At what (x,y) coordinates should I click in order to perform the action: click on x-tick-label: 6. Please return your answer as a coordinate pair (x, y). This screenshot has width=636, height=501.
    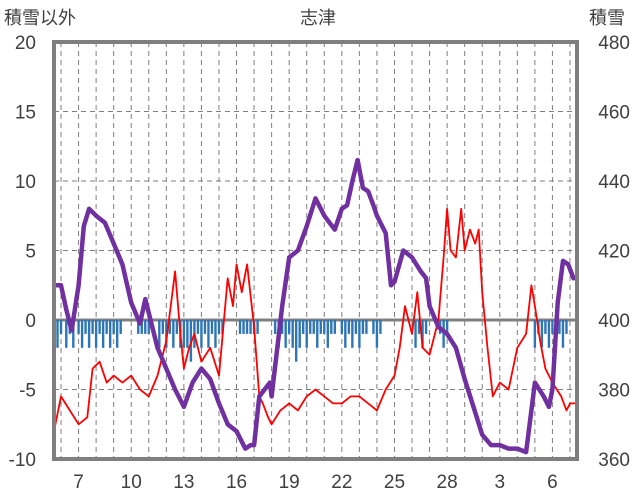
    Looking at the image, I should click on (552, 482).